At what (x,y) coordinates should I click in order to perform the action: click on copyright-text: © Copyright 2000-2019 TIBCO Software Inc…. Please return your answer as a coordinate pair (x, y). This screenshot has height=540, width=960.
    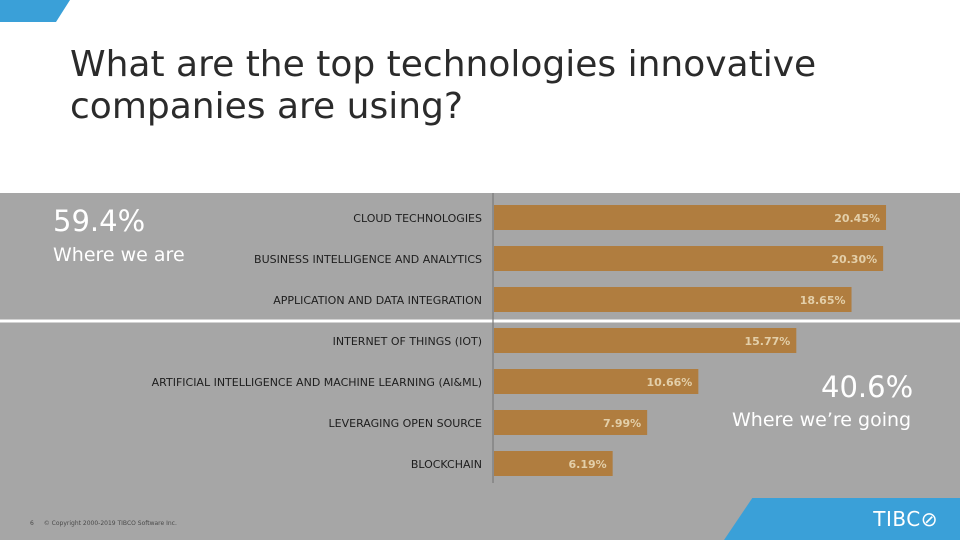
    Looking at the image, I should click on (110, 523).